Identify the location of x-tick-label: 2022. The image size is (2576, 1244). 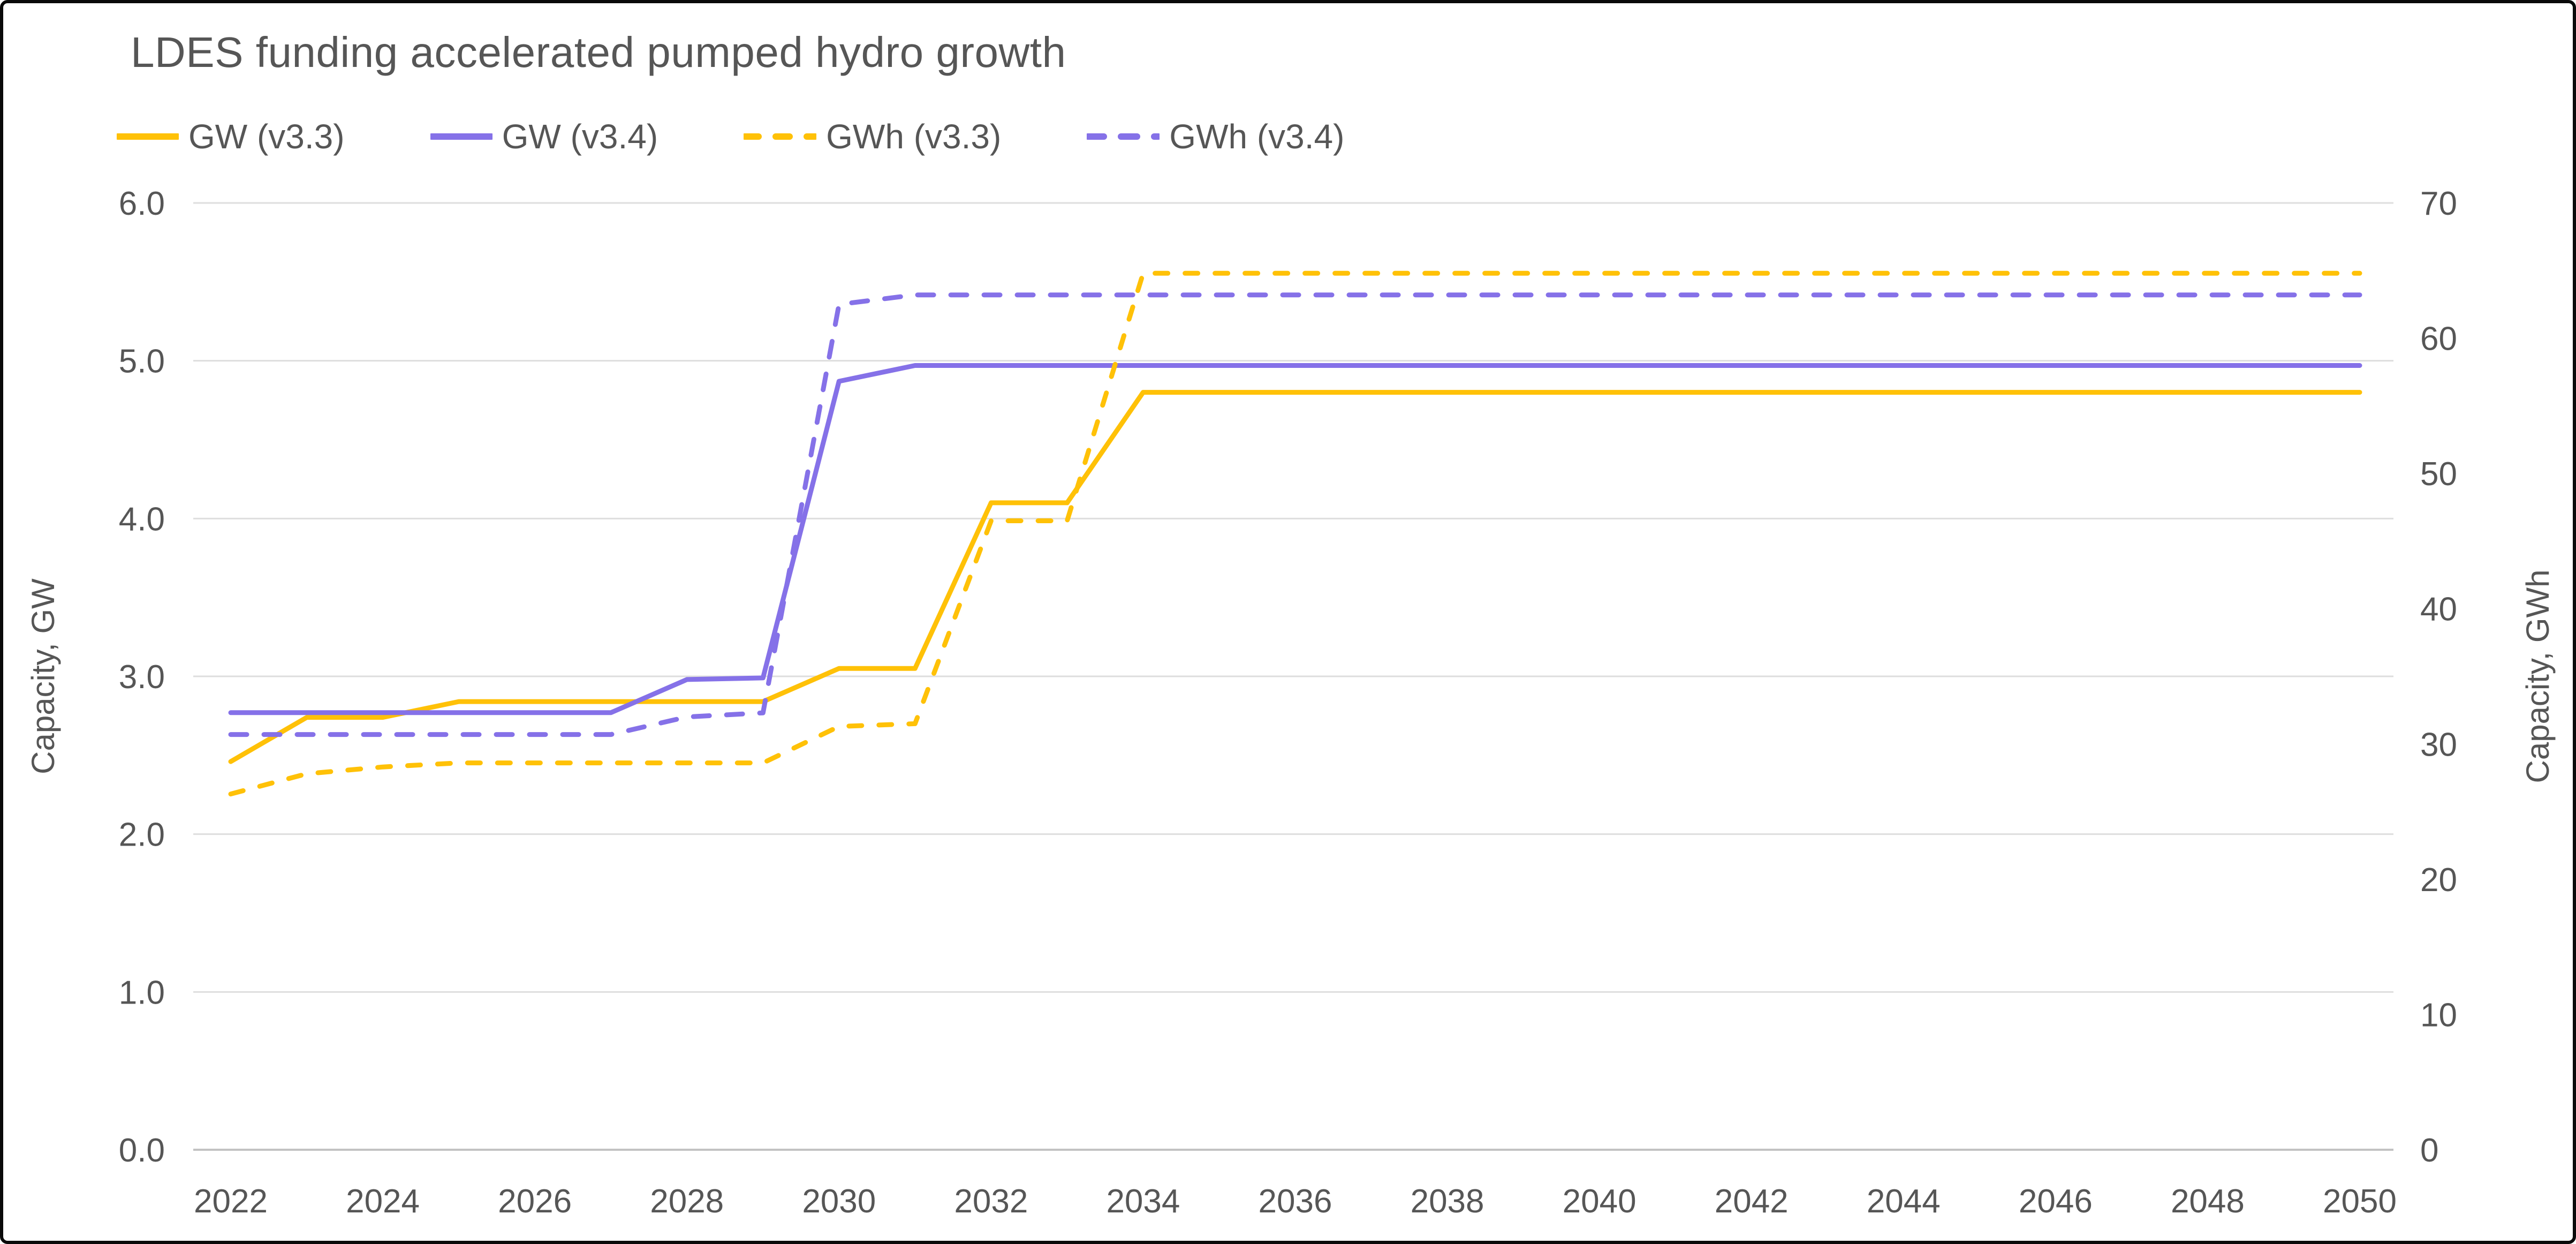
(231, 1202).